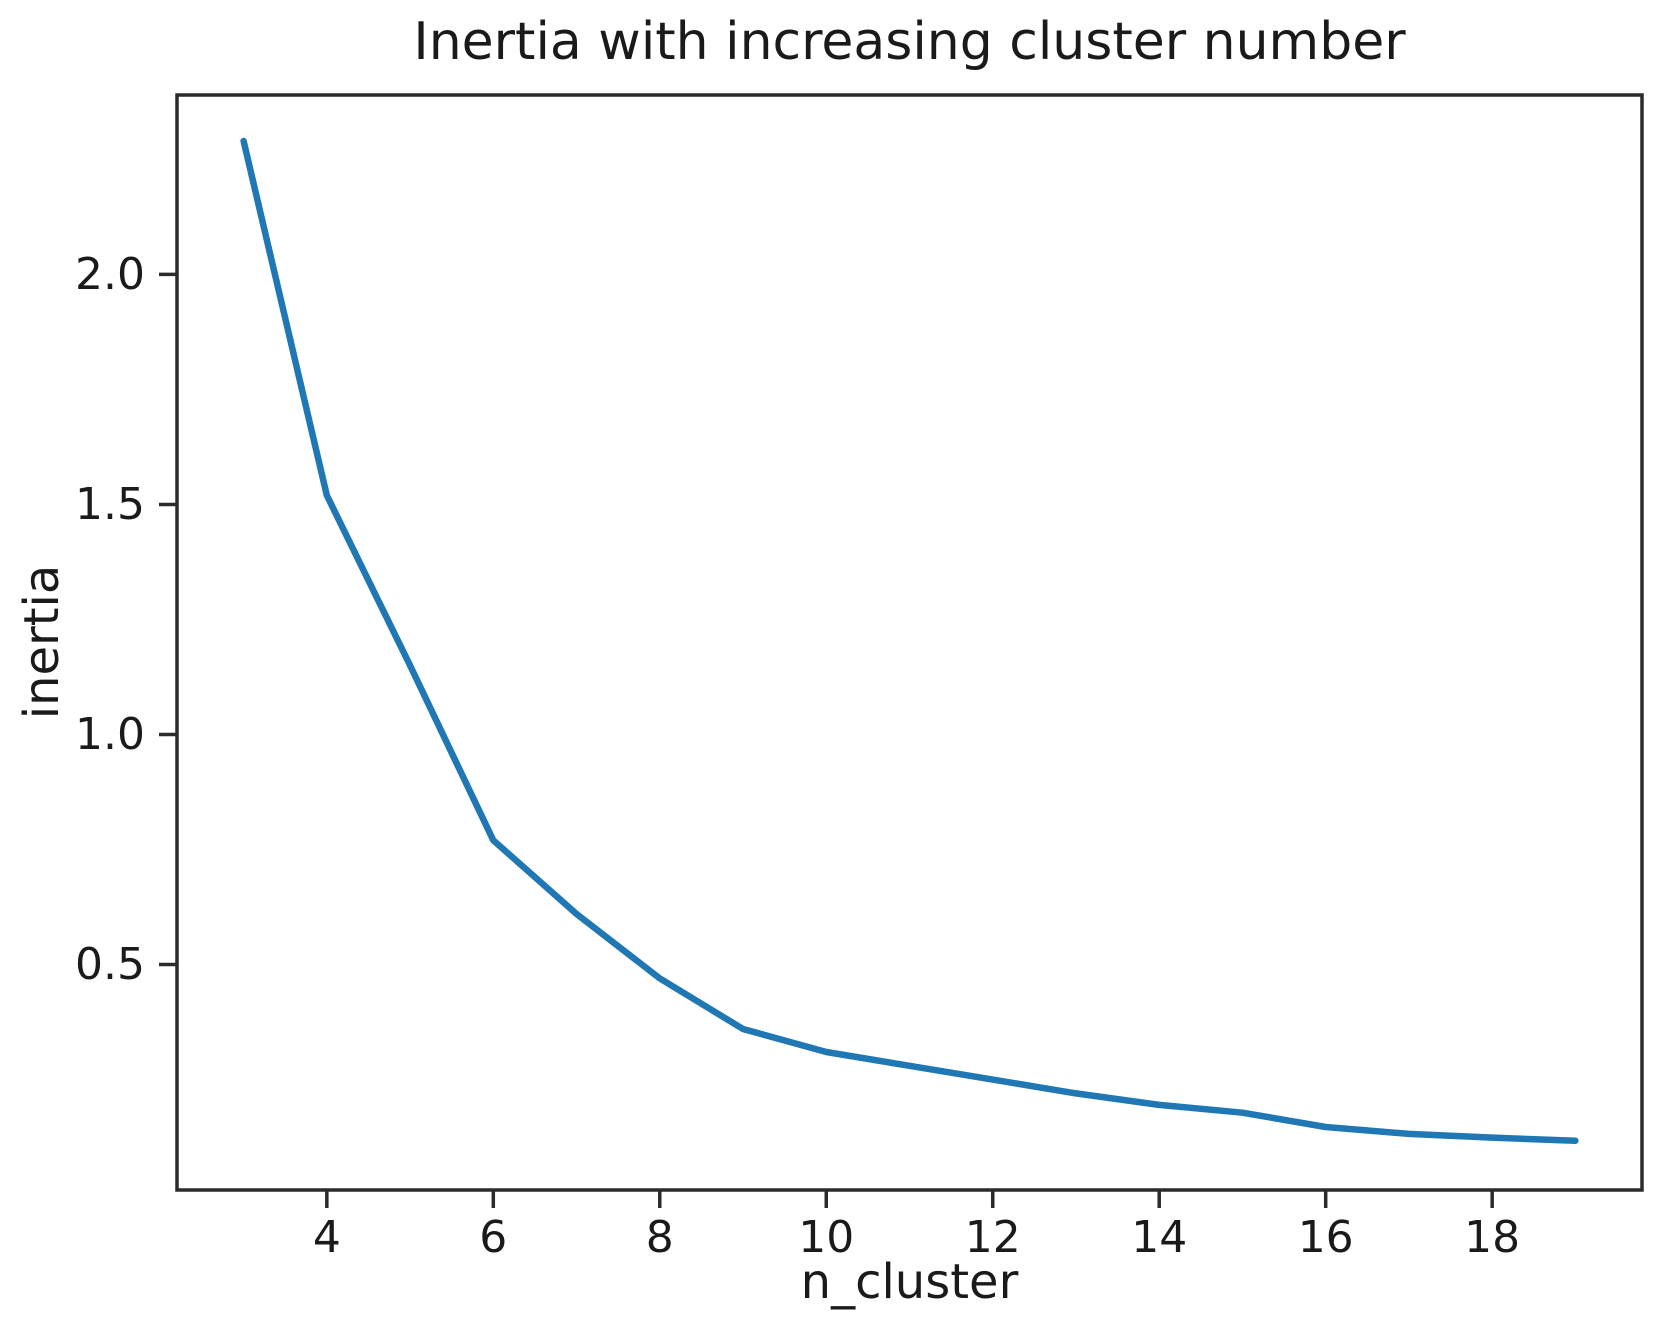 Image resolution: width=1670 pixels, height=1330 pixels. Describe the element at coordinates (493, 1237) in the screenshot. I see `x-tick-label: 6` at that location.